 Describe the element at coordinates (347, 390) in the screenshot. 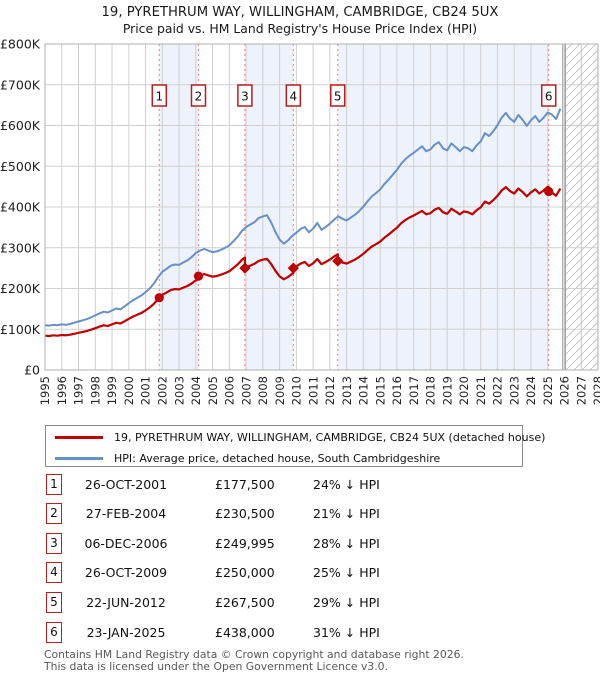

I see `x-axis-tick-label: 2013` at that location.